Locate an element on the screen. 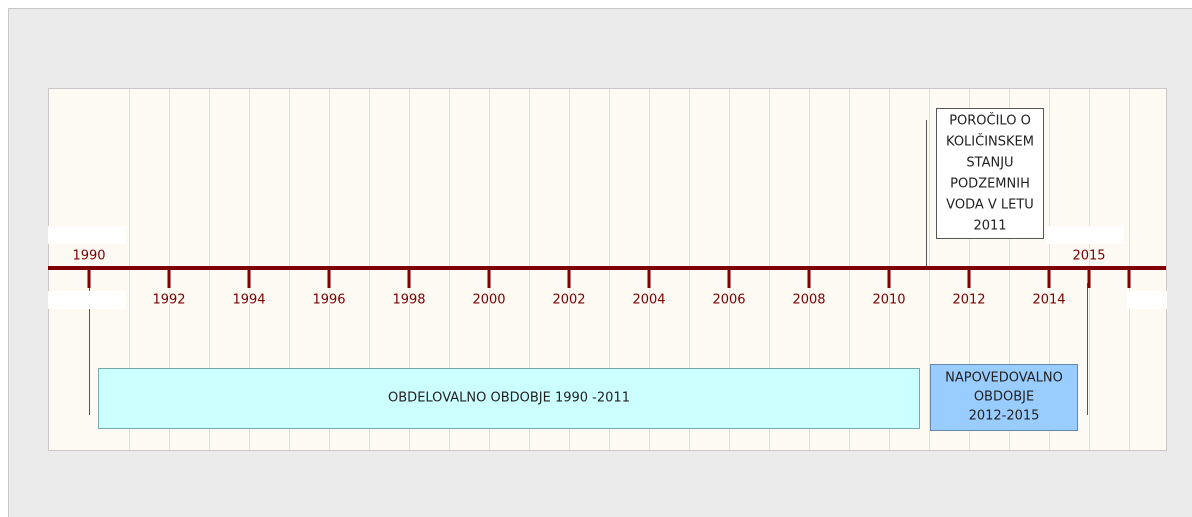 The image size is (1192, 517). period-label: OBDELOVALNO OBDOBJE 1990 -2011 is located at coordinates (509, 398).